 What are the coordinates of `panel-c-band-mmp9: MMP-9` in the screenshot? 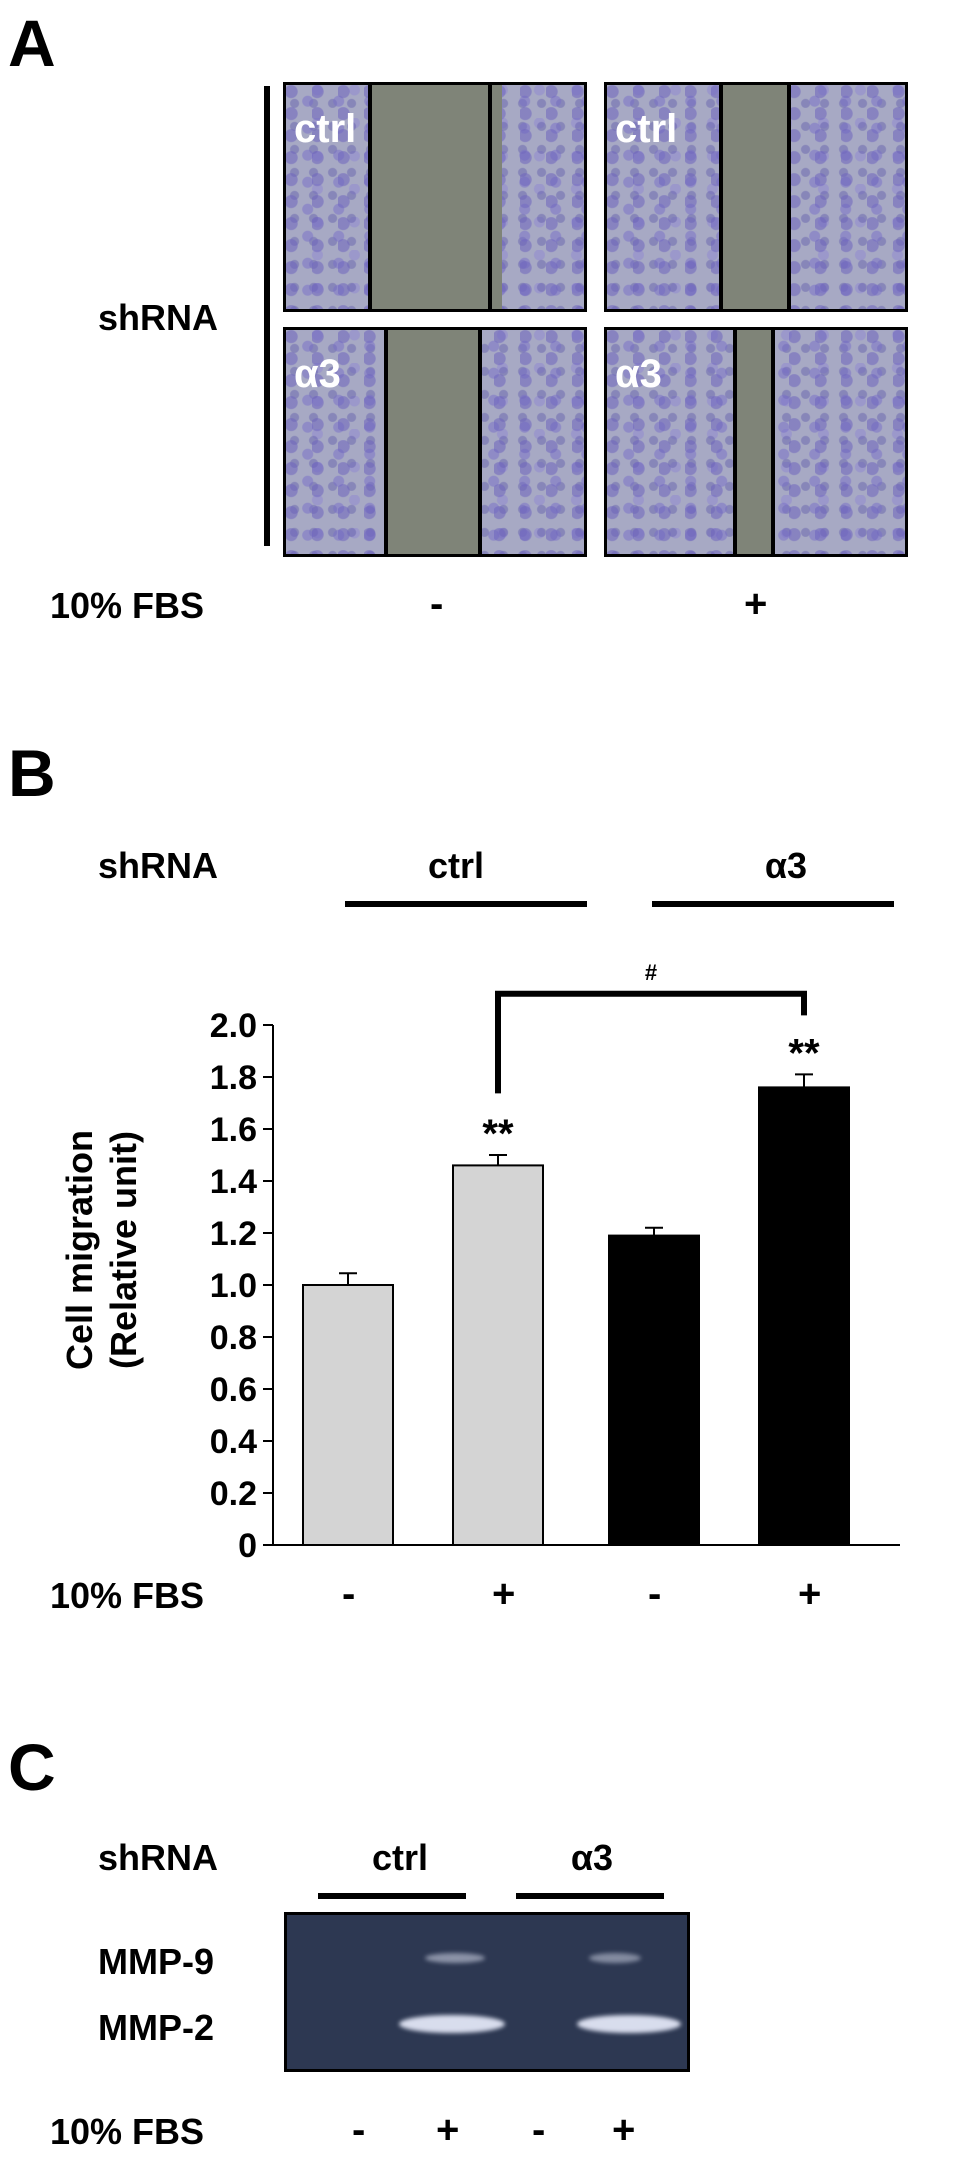 It's located at (156, 1961).